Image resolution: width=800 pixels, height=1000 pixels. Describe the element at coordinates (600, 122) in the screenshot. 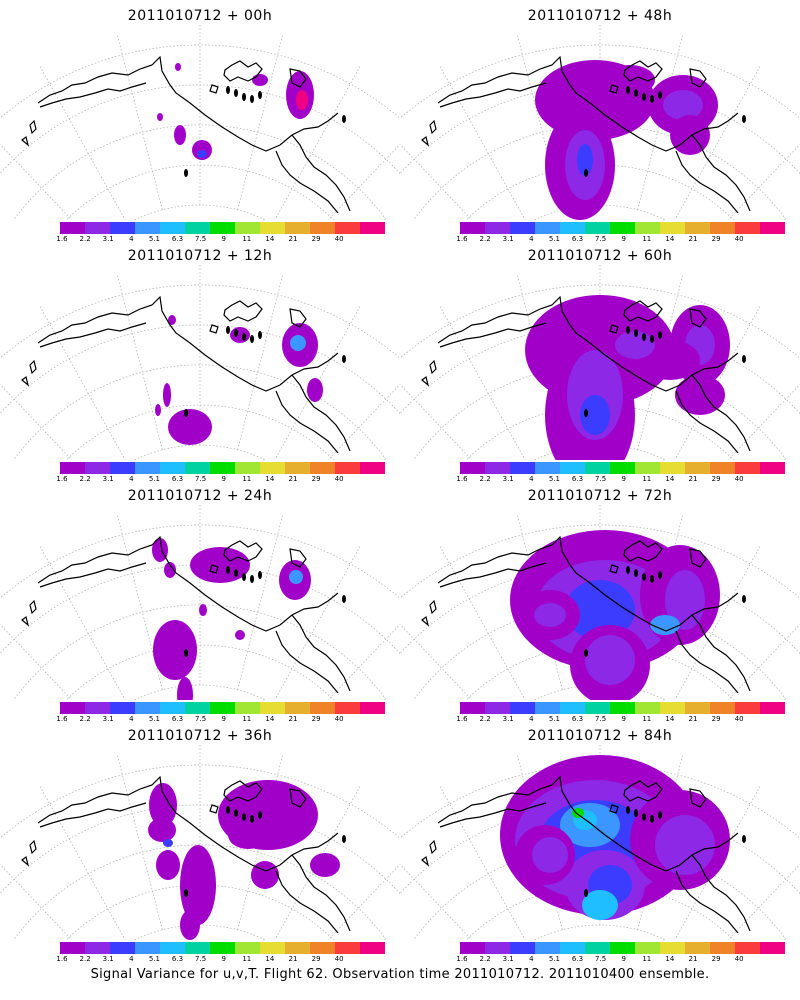

I see `polar-map-48h` at that location.